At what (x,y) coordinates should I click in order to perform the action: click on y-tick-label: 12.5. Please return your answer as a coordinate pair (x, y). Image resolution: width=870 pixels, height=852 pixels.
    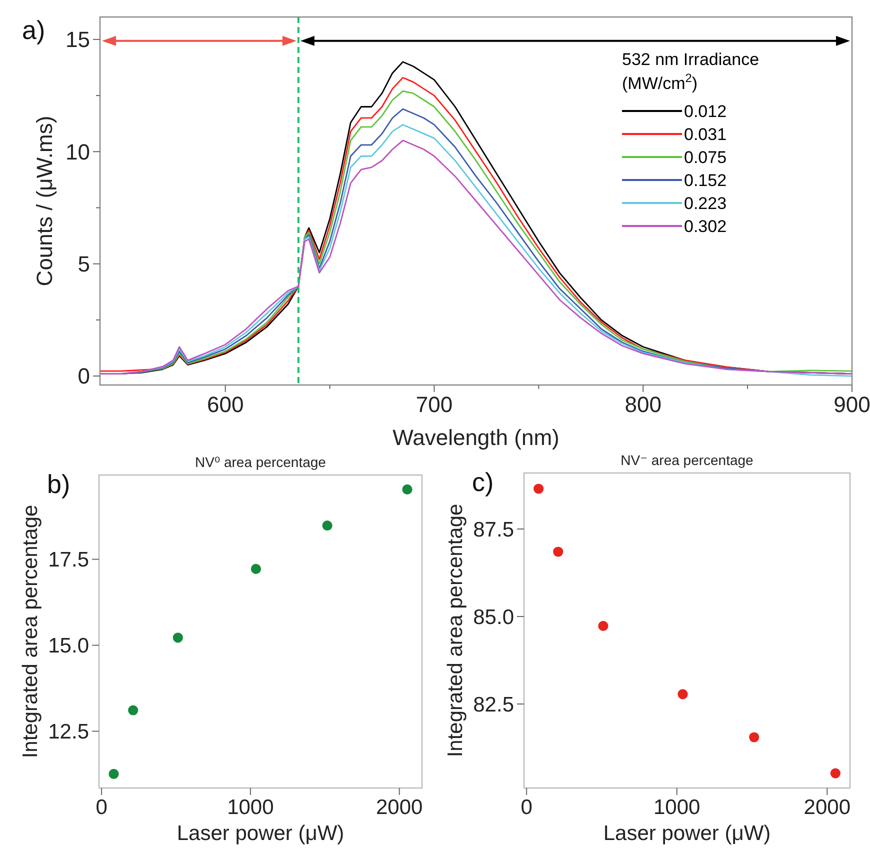
    Looking at the image, I should click on (68, 732).